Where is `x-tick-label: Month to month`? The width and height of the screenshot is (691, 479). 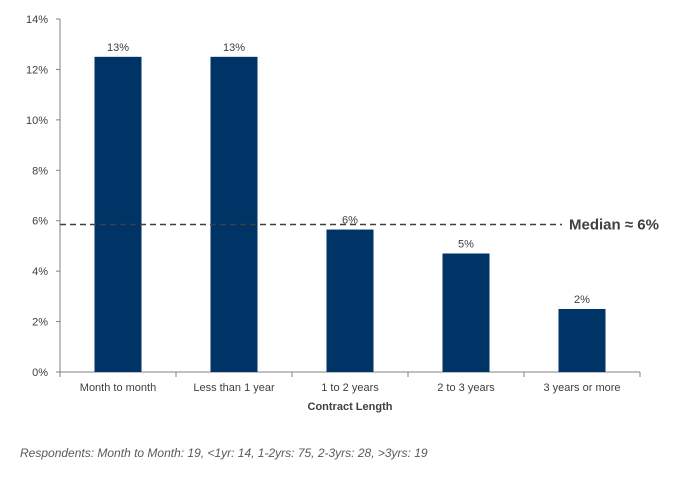 x-tick-label: Month to month is located at coordinates (118, 388).